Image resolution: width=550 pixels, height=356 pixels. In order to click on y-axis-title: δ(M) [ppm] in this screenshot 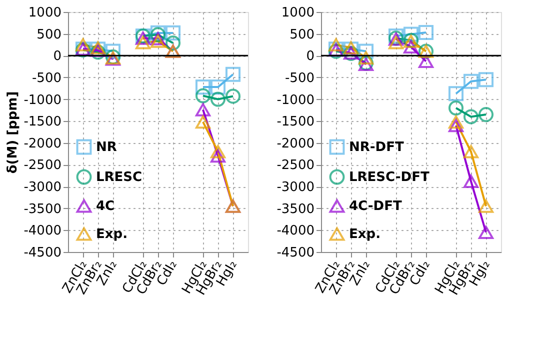, I will do `click(13, 132)`.